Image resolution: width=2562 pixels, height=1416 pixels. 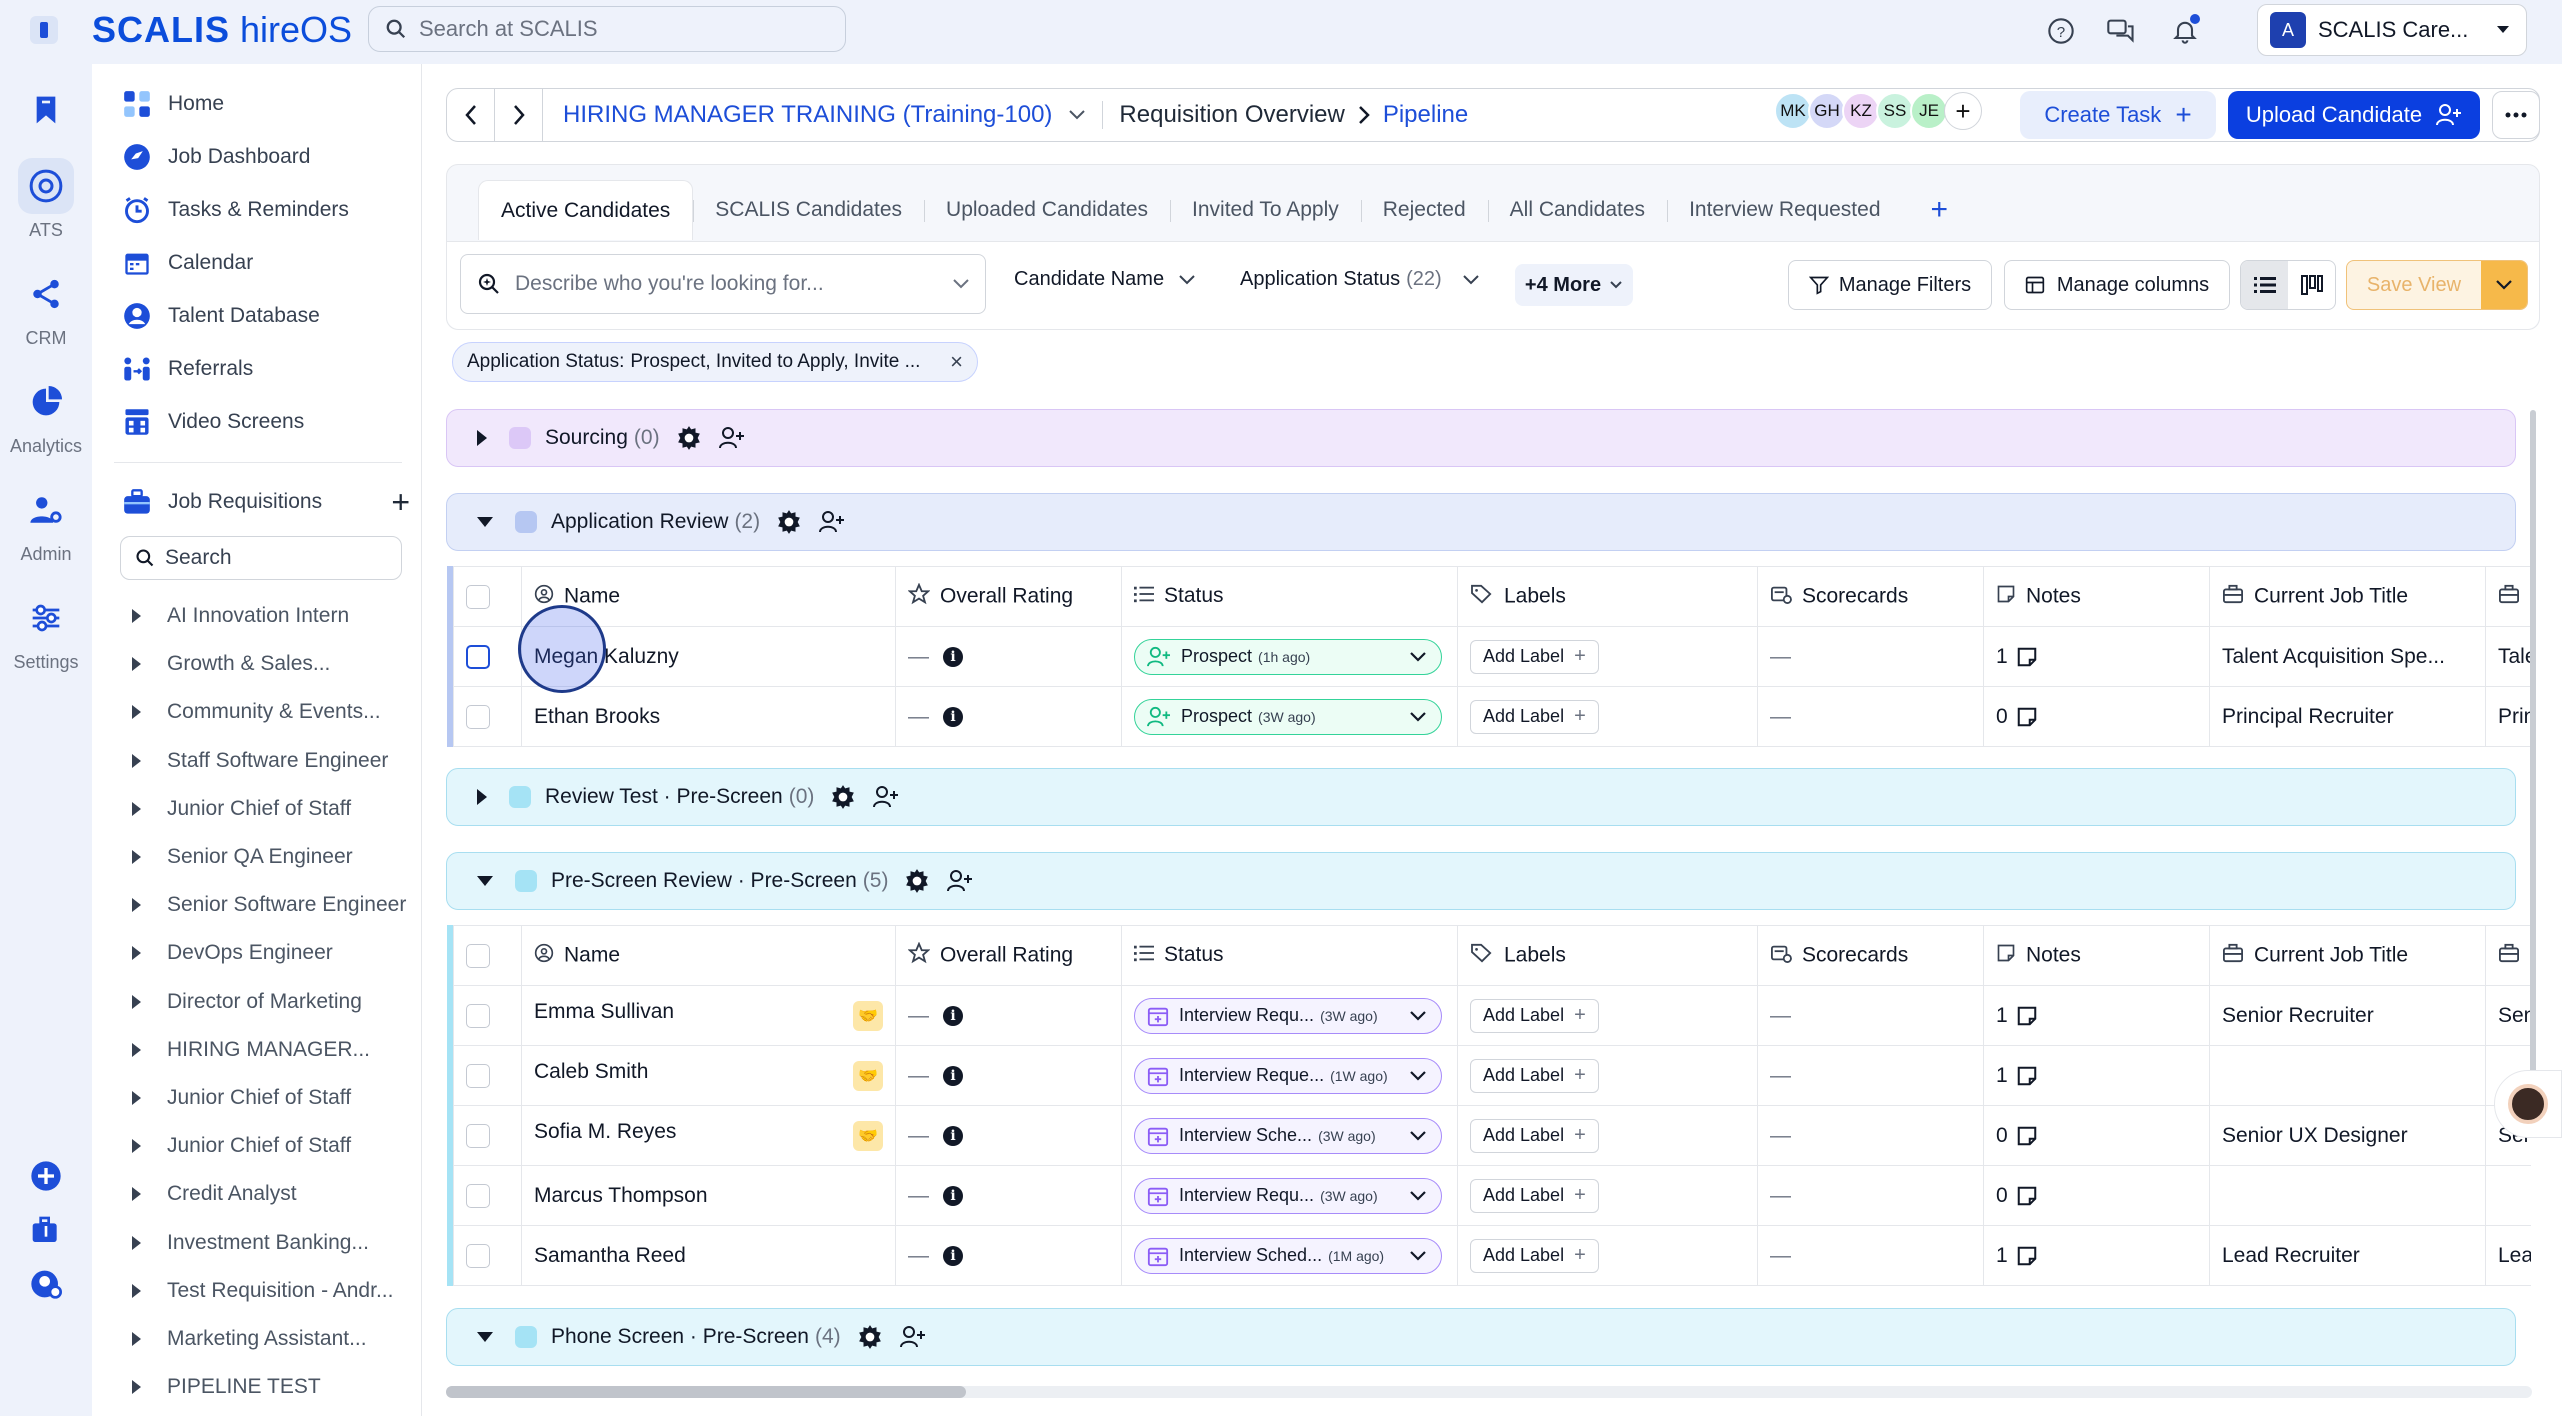 I want to click on rail-contact-button, so click(x=46, y=1287).